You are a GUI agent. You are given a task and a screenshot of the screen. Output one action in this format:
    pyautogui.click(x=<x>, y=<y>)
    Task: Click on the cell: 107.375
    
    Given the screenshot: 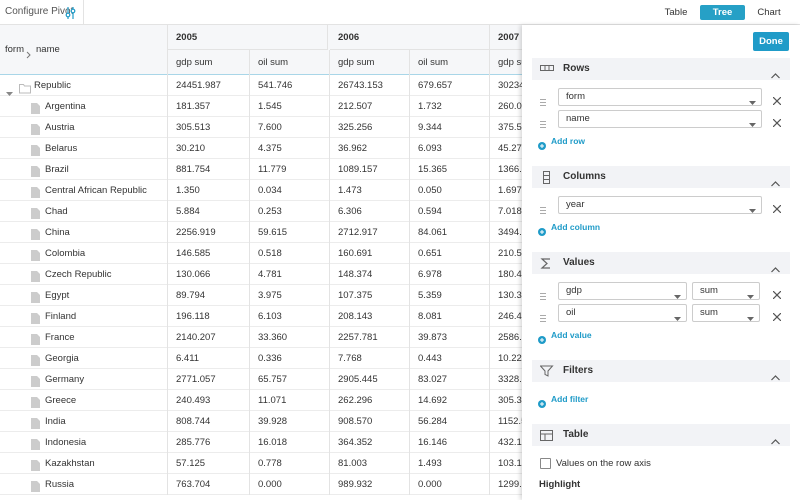 What is the action you would take?
    pyautogui.click(x=370, y=295)
    